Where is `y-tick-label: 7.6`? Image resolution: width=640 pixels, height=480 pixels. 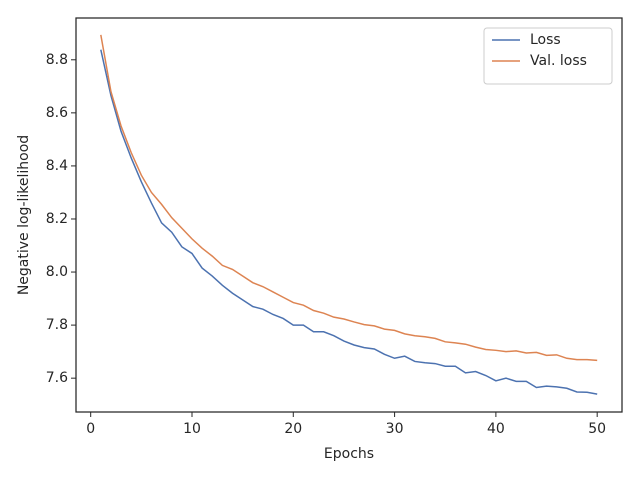
y-tick-label: 7.6 is located at coordinates (57, 378).